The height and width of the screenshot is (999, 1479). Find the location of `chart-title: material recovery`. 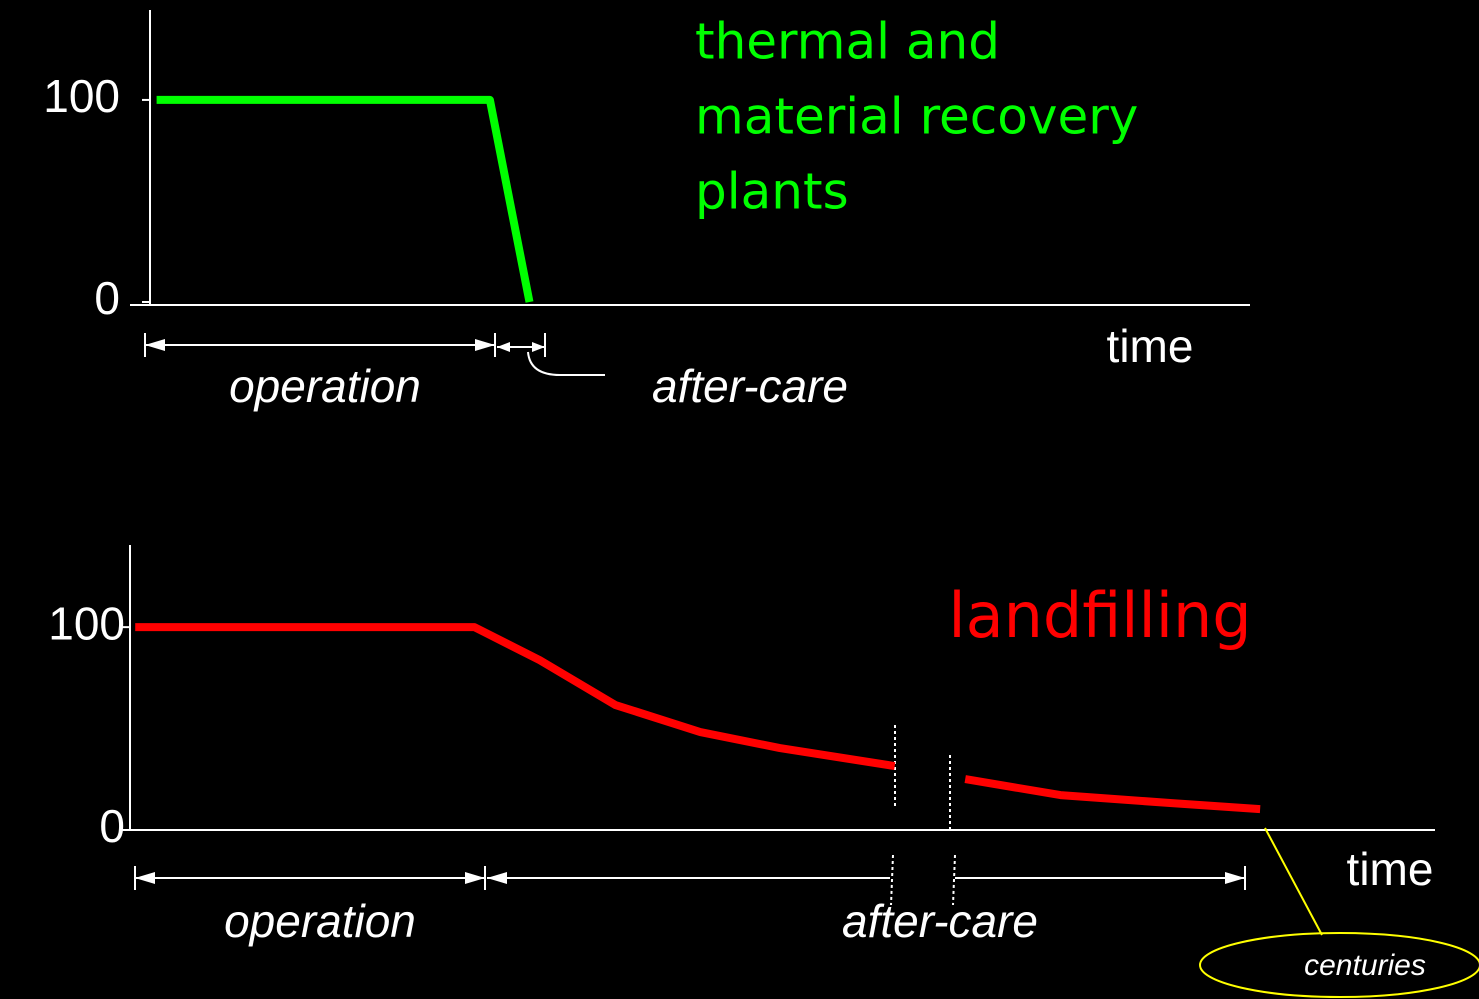

chart-title: material recovery is located at coordinates (916, 117).